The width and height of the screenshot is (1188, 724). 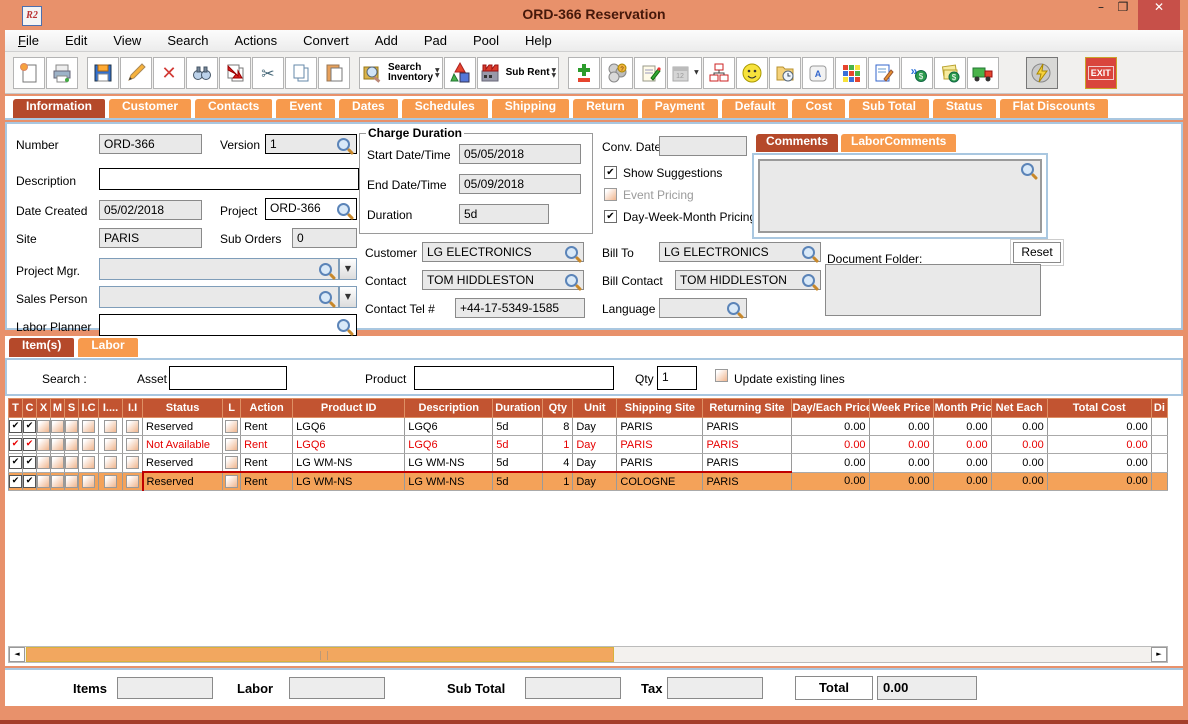 I want to click on column-header-i-i: I.I, so click(x=133, y=408).